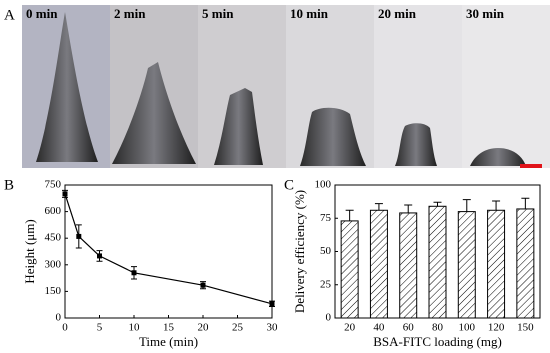 The height and width of the screenshot is (353, 550). What do you see at coordinates (379, 328) in the screenshot?
I see `x-tick-label: 40` at bounding box center [379, 328].